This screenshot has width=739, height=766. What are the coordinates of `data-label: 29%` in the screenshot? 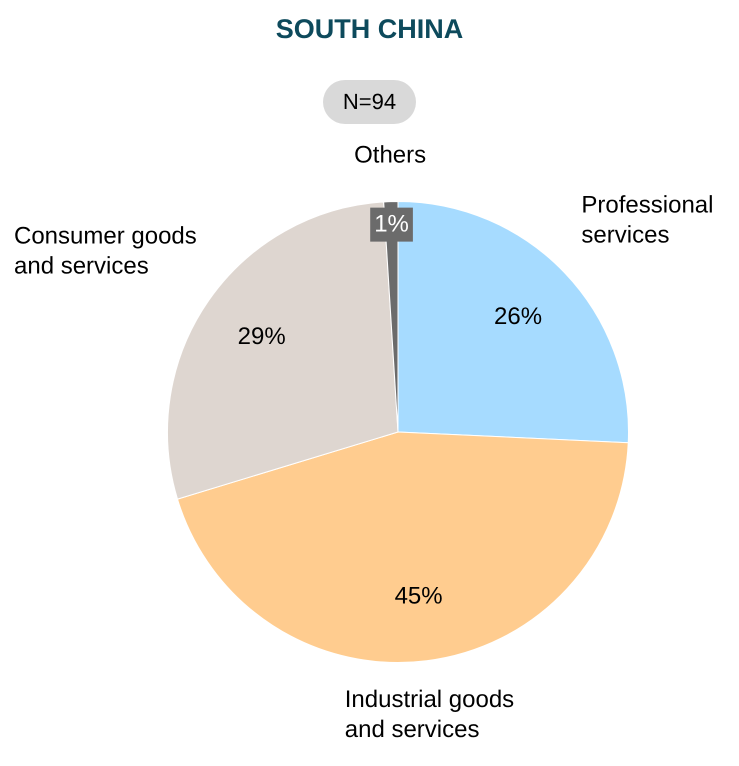 It's located at (262, 336).